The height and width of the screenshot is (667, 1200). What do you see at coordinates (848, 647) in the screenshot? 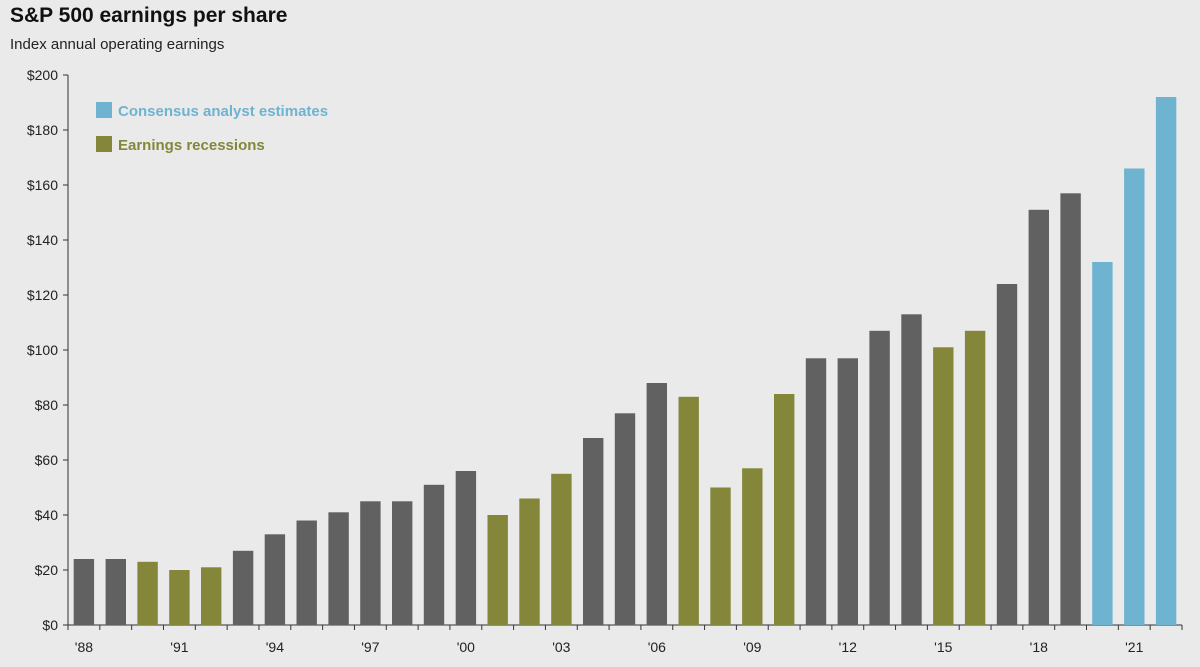
I see `x-tick-label: '12` at bounding box center [848, 647].